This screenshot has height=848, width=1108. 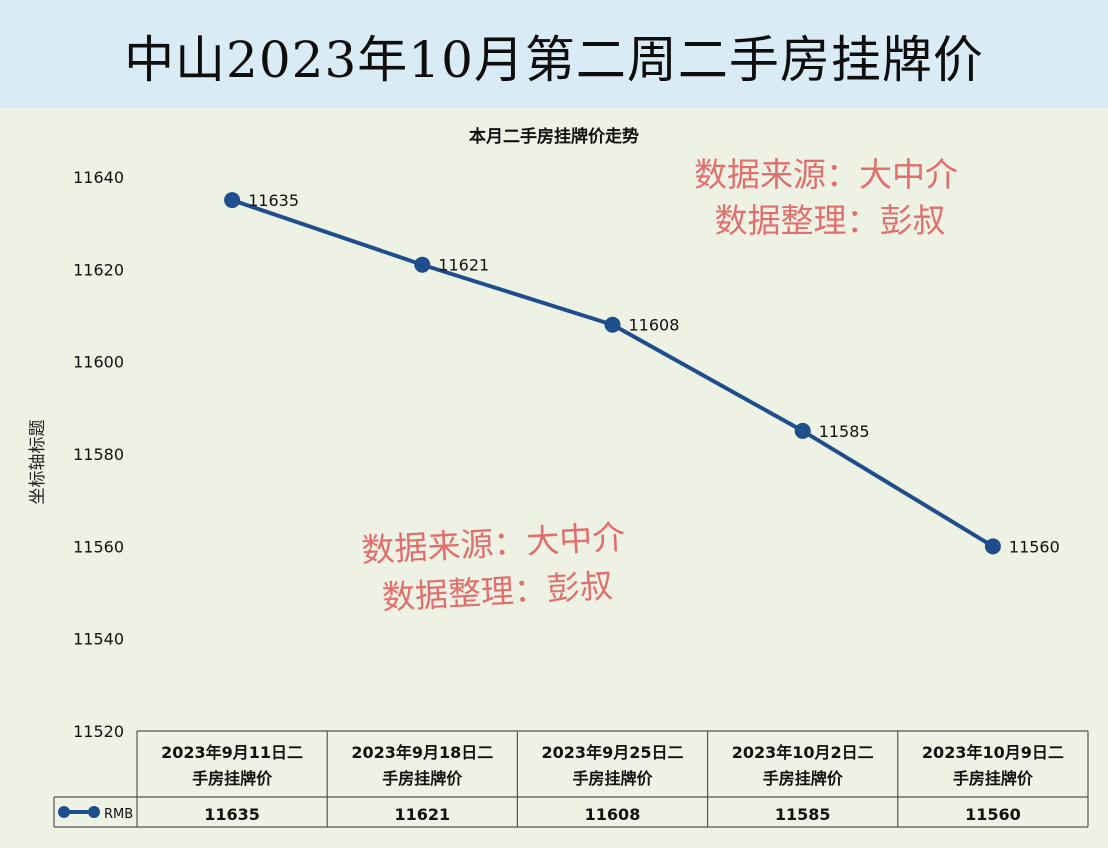 I want to click on x-category-label-line1: 2023年9月25日二, so click(x=613, y=752).